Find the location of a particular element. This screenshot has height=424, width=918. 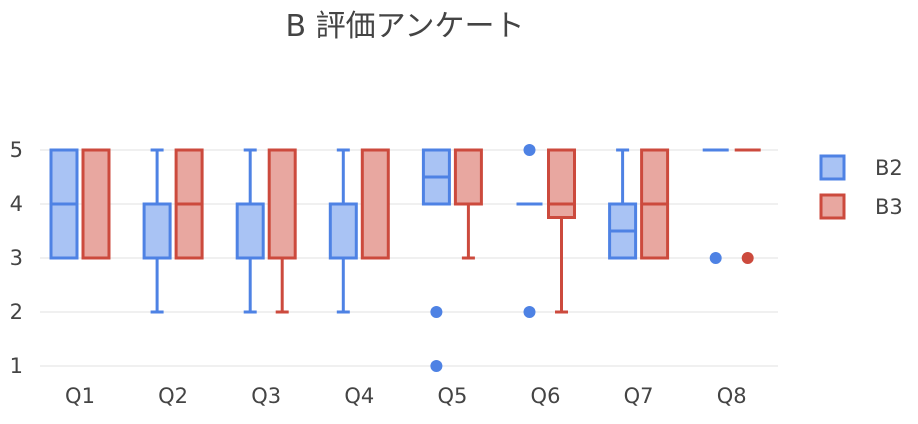

x-tick-label: Q7 is located at coordinates (639, 396).